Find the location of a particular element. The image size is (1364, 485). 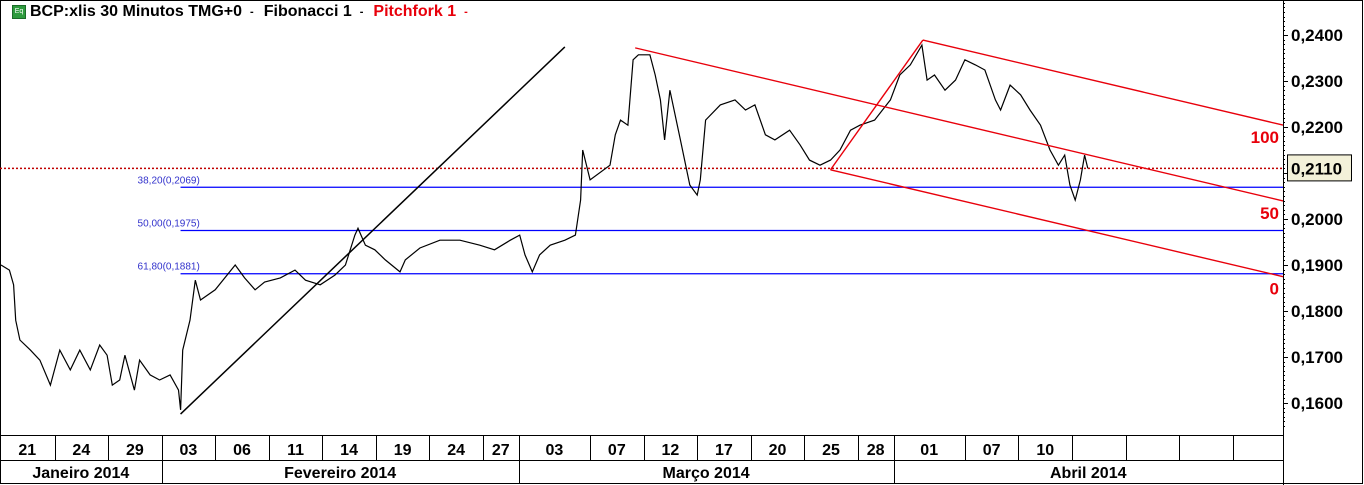

y-tick-label: 0,2000 is located at coordinates (1317, 219).